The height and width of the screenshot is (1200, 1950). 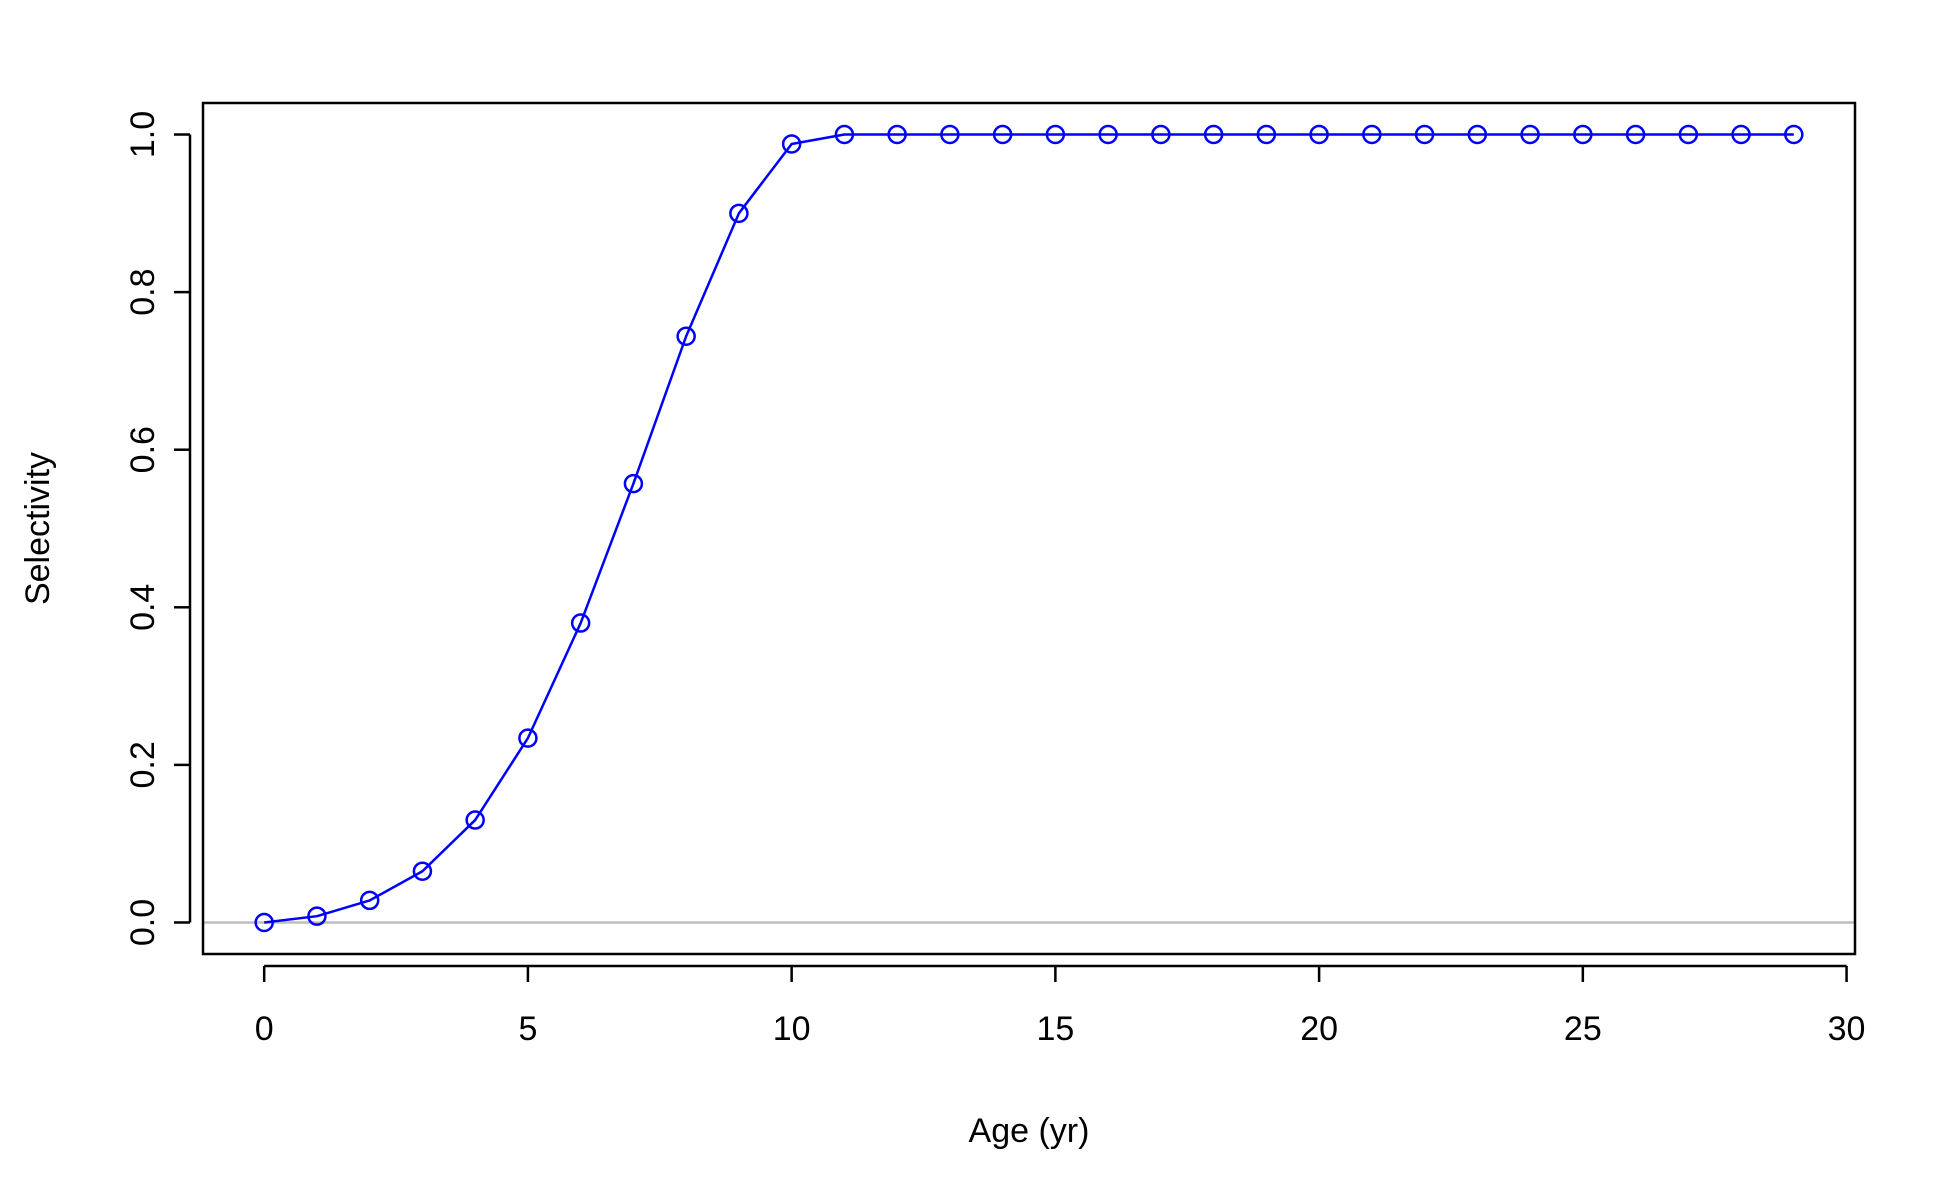 What do you see at coordinates (143, 607) in the screenshot?
I see `y-tick-label: 0.4` at bounding box center [143, 607].